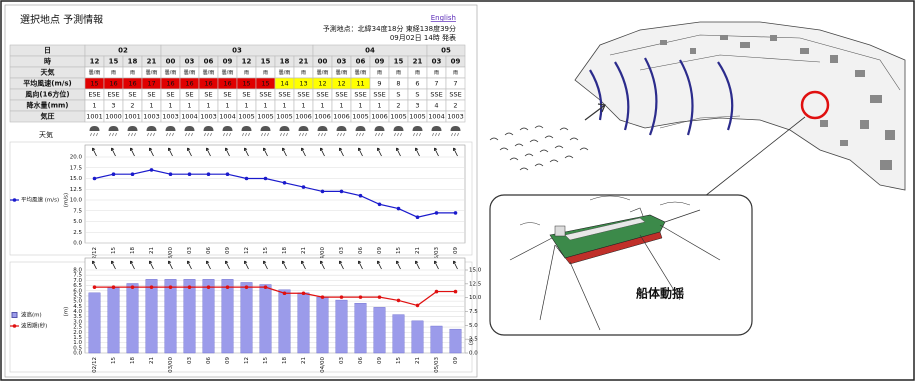 The image size is (916, 382). Describe the element at coordinates (95, 255) in the screenshot. I see `x-tick-label: 02/12` at that location.